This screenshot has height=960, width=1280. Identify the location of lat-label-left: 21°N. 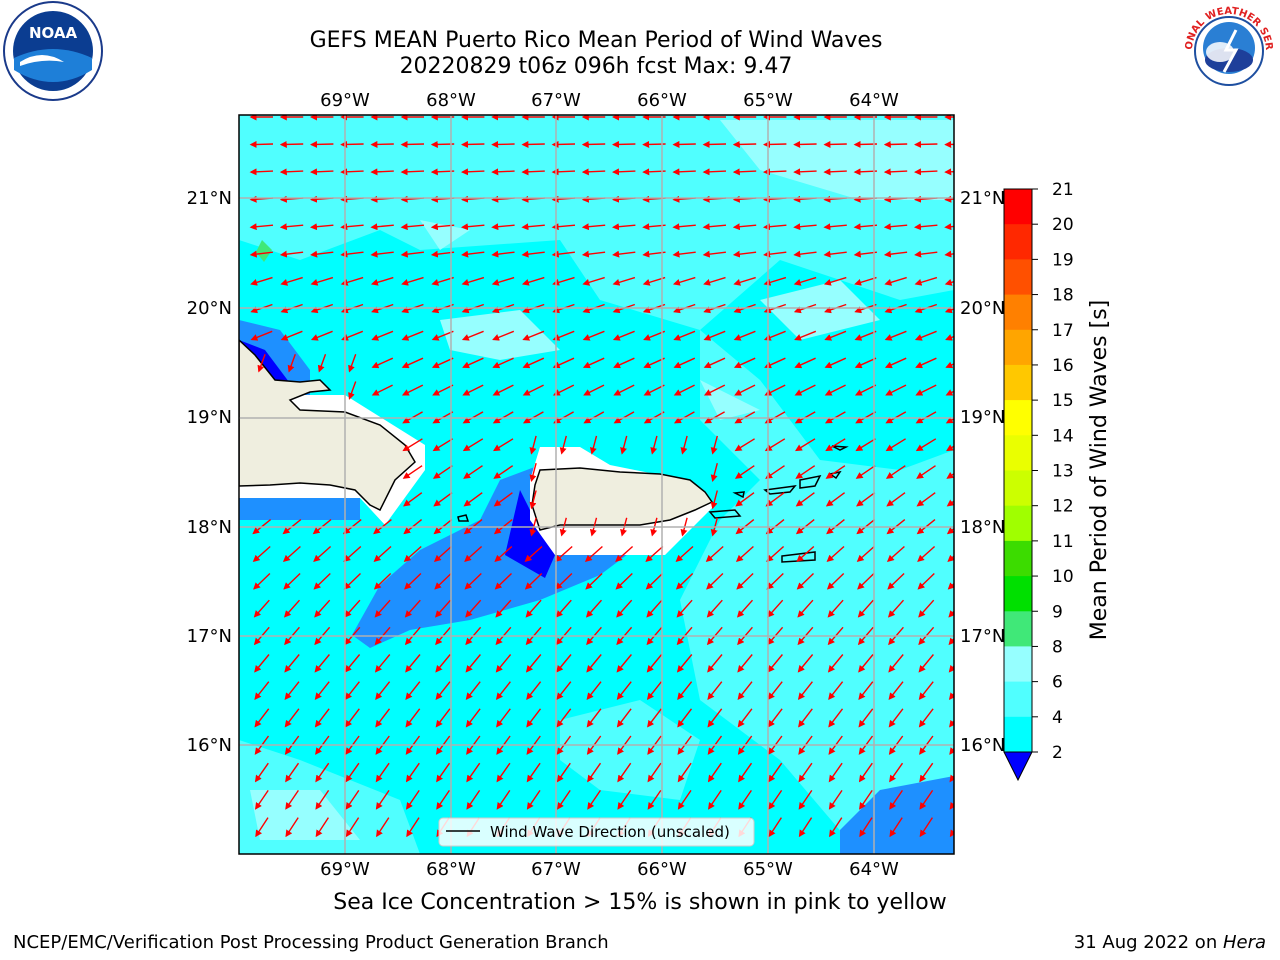
(209, 198).